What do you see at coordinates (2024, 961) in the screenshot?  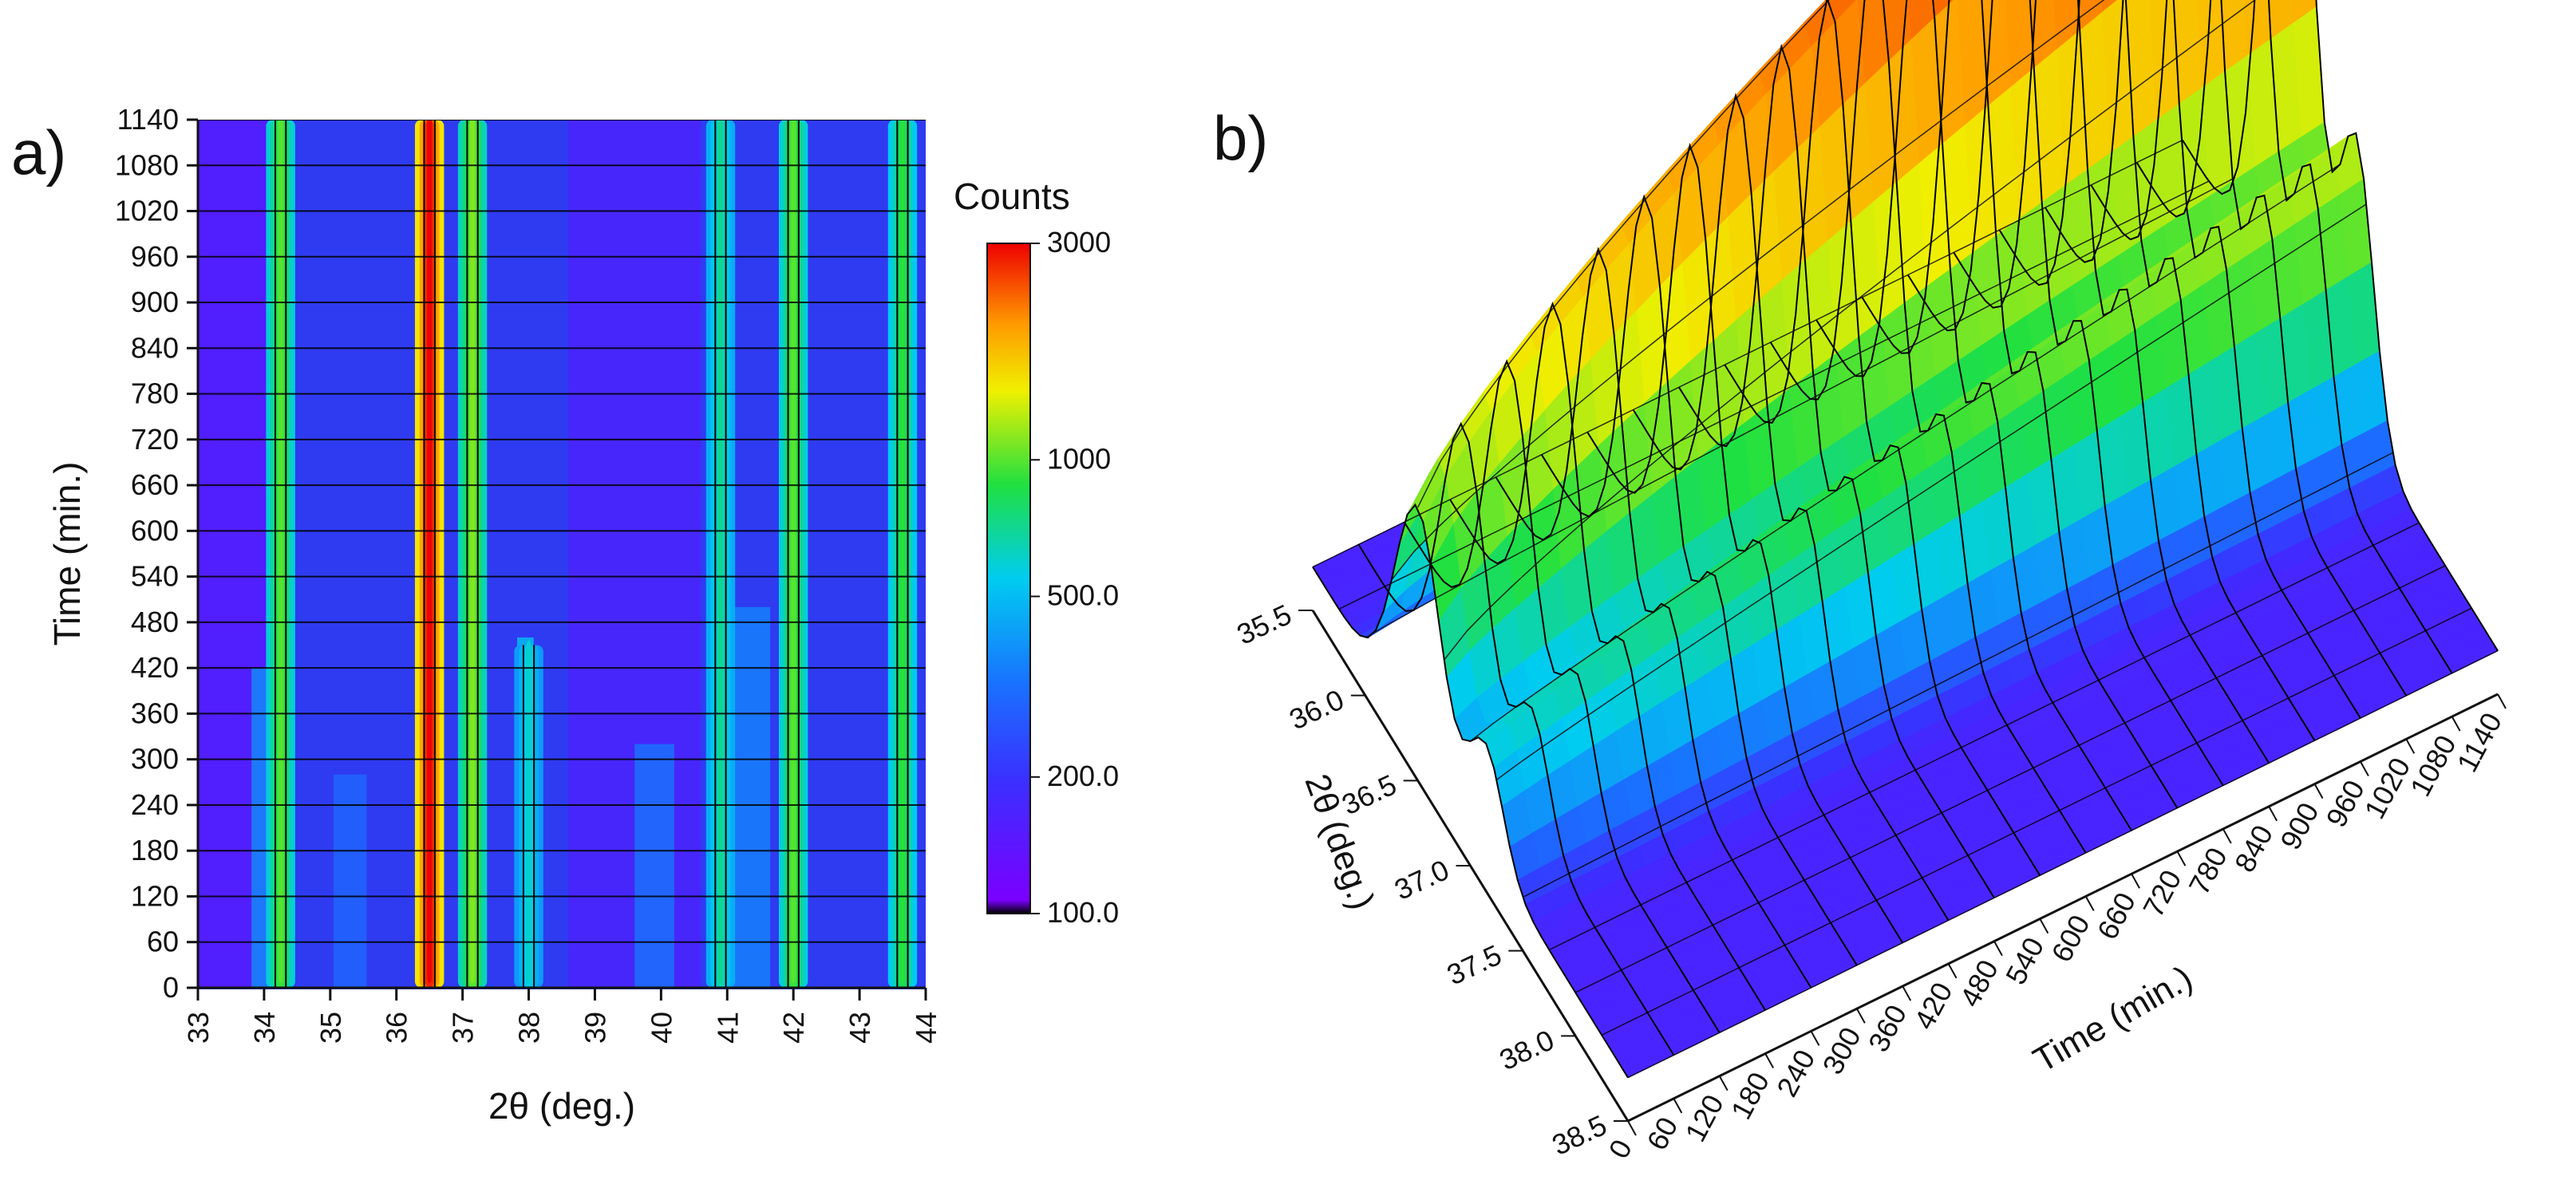 I see `b-time-tick-label-540: 540` at bounding box center [2024, 961].